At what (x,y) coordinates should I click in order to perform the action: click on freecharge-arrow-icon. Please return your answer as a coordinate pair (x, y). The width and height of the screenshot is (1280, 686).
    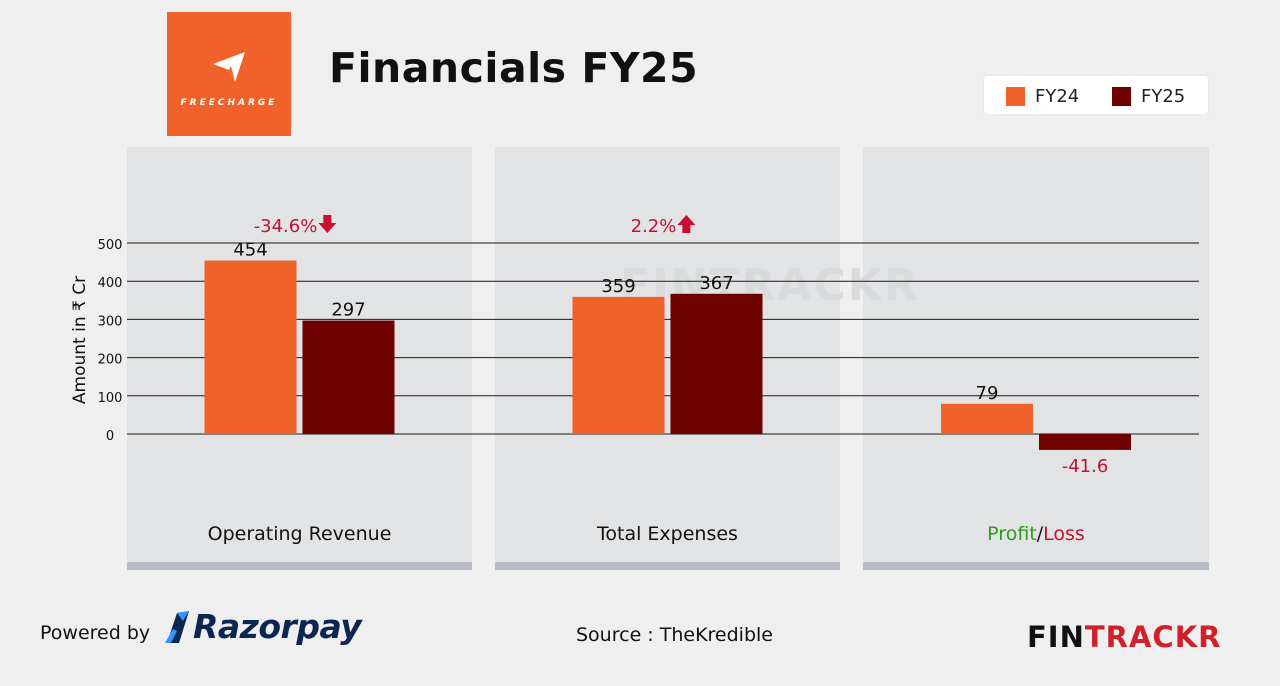
    Looking at the image, I should click on (229, 67).